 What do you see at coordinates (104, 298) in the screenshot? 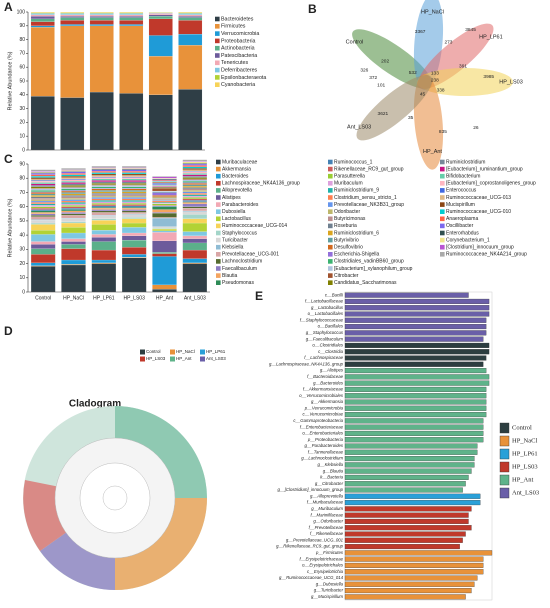
I see `x-tick-label: HP_LP61` at bounding box center [104, 298].